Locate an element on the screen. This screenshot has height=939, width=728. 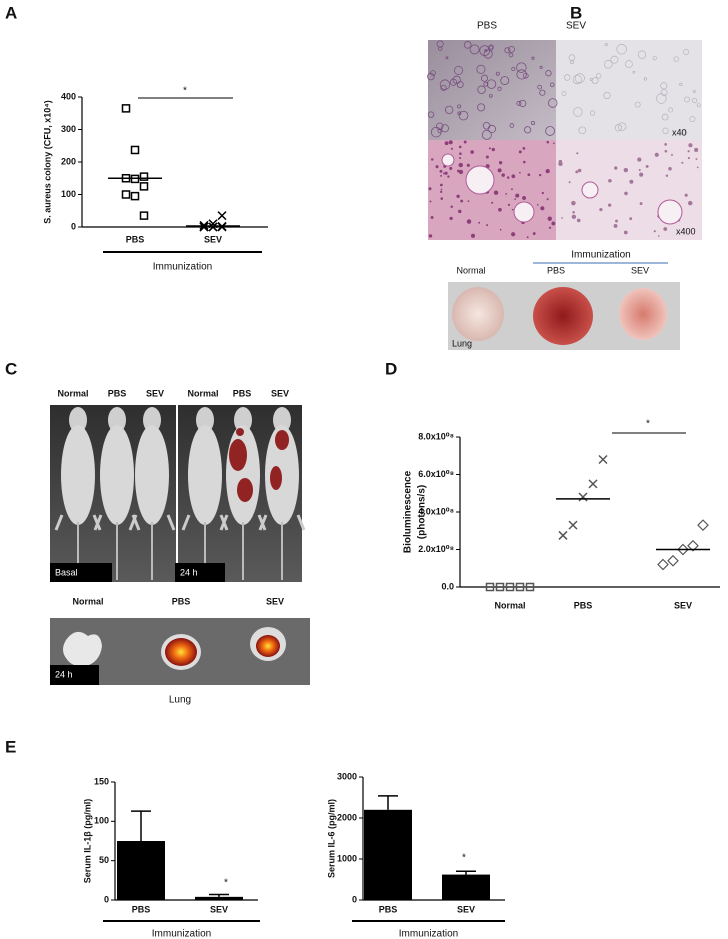
y-tick-label: 1000 is located at coordinates (347, 858).